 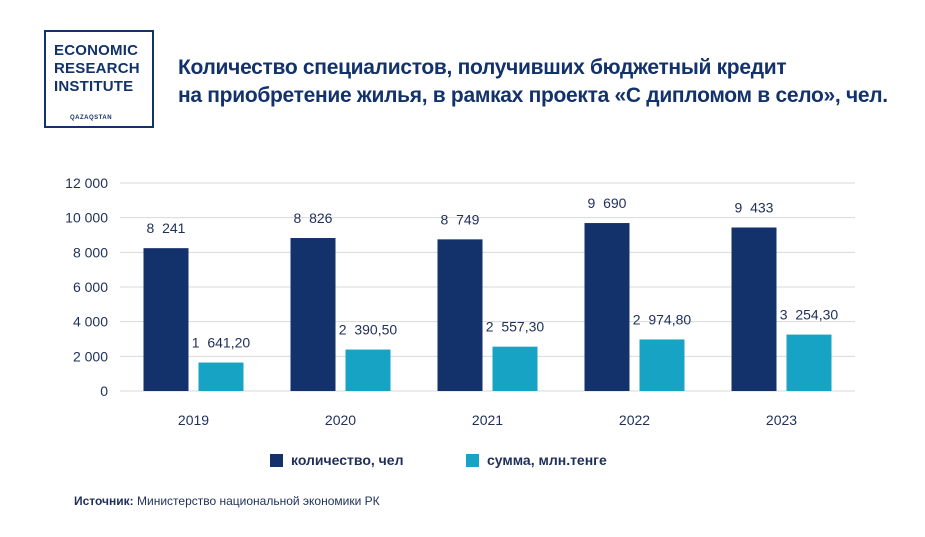 I want to click on logo-subtitle: QAZAQSTAN, so click(x=91, y=118).